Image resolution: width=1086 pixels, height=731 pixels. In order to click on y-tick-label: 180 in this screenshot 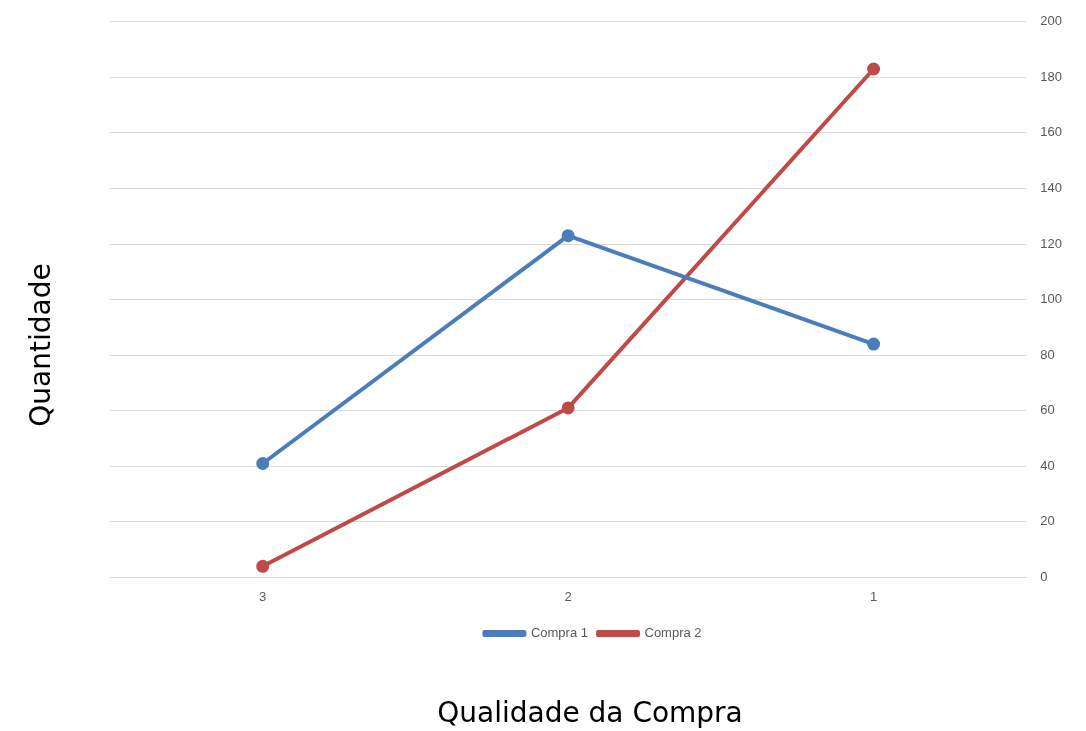, I will do `click(1051, 76)`.